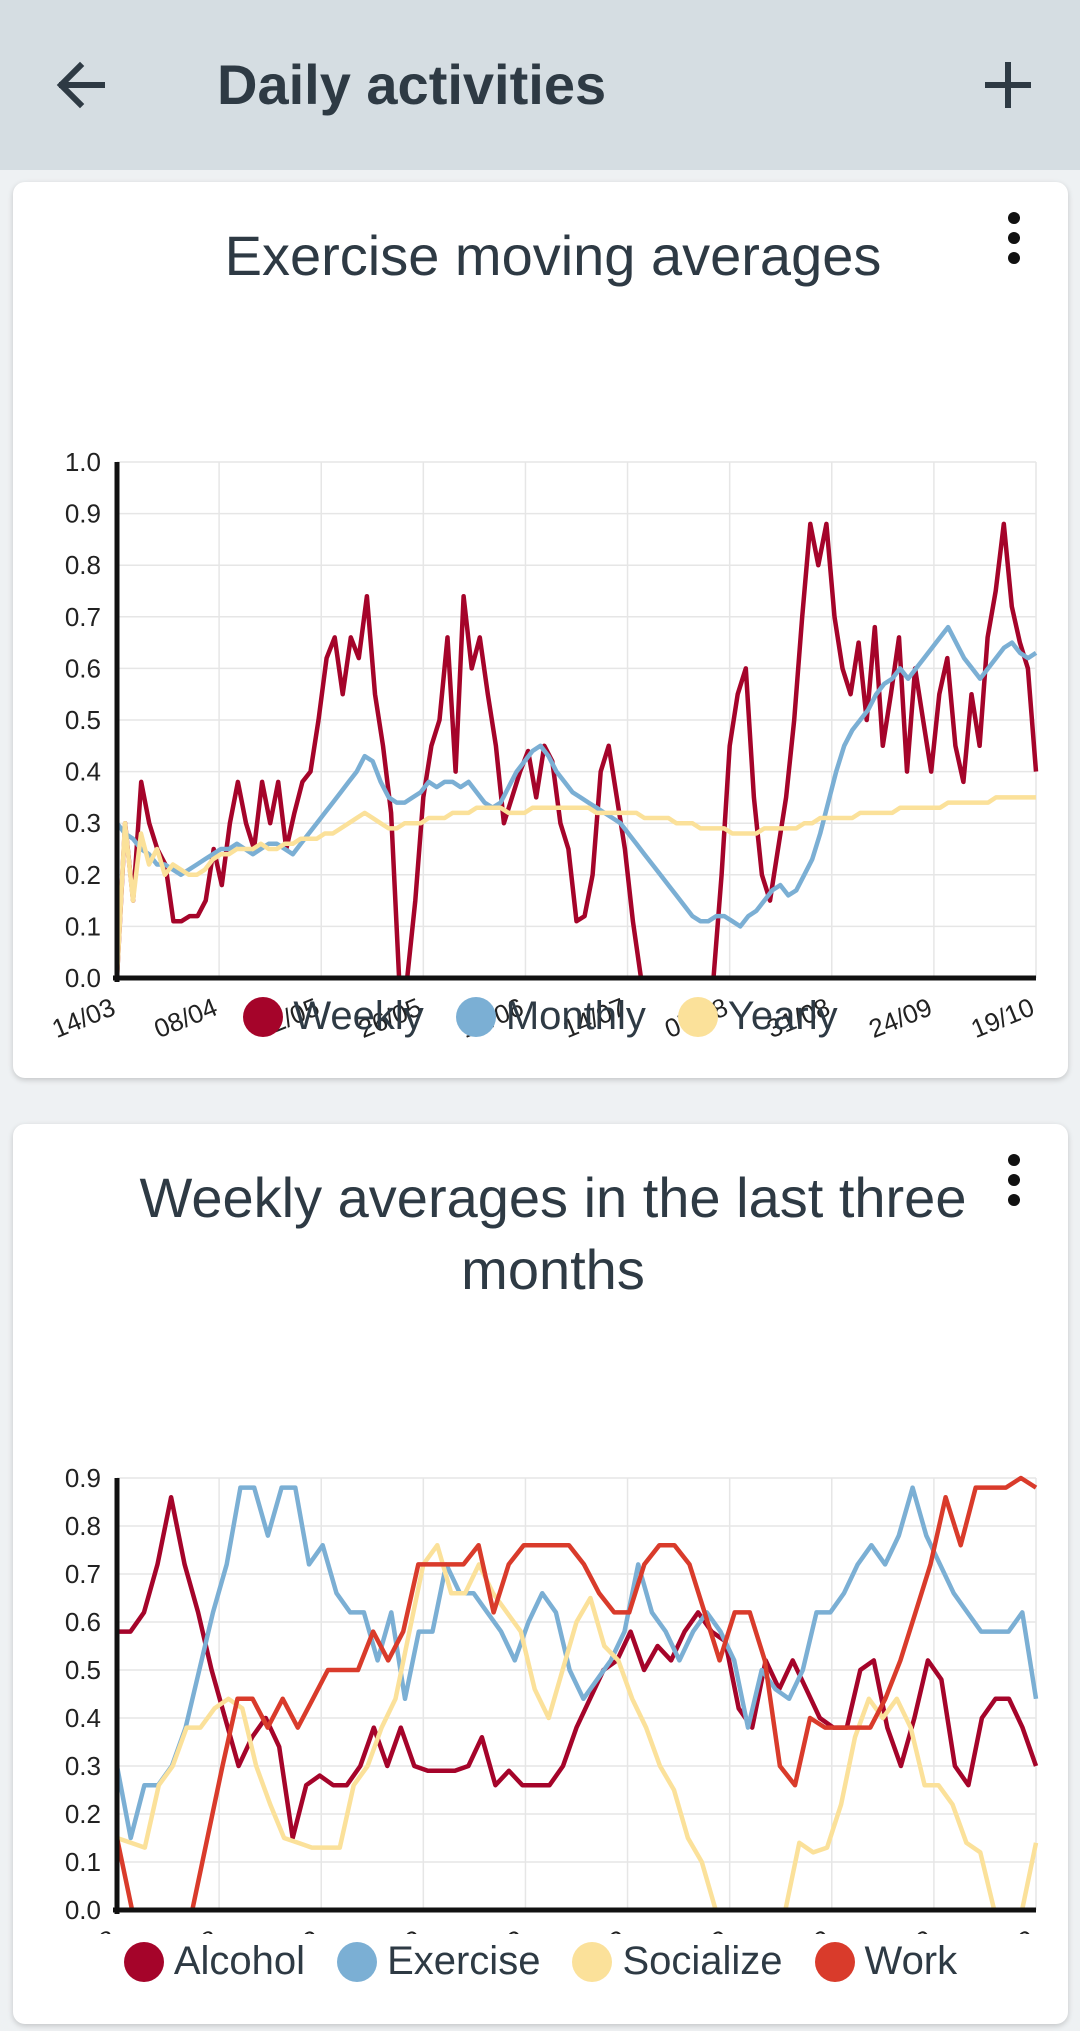 The width and height of the screenshot is (1080, 2031). I want to click on legend-label: Weekly, so click(358, 1016).